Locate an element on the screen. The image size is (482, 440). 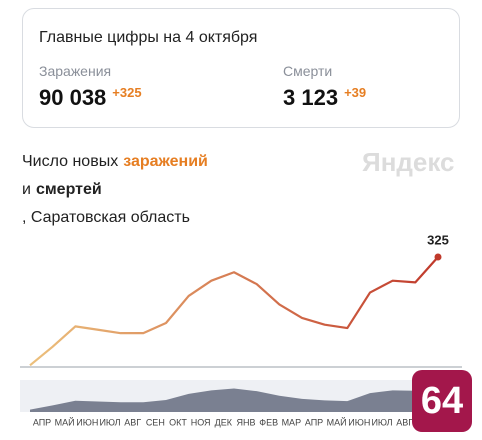
summary-value: 3 123 +39 is located at coordinates (324, 98).